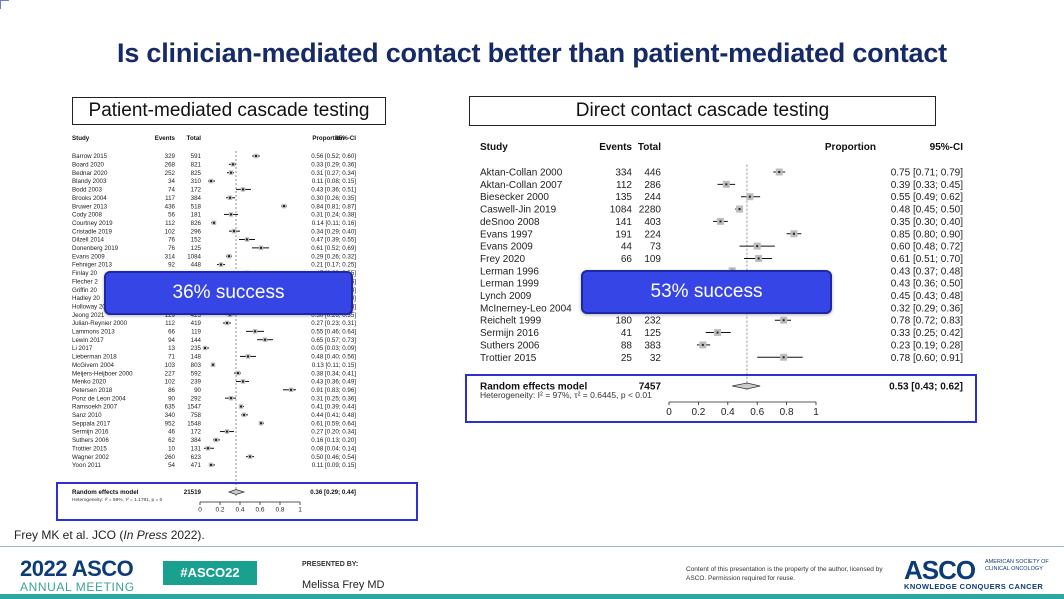  What do you see at coordinates (333, 206) in the screenshot?
I see `left-ci-value: 0.84 [0.81; 0.87]` at bounding box center [333, 206].